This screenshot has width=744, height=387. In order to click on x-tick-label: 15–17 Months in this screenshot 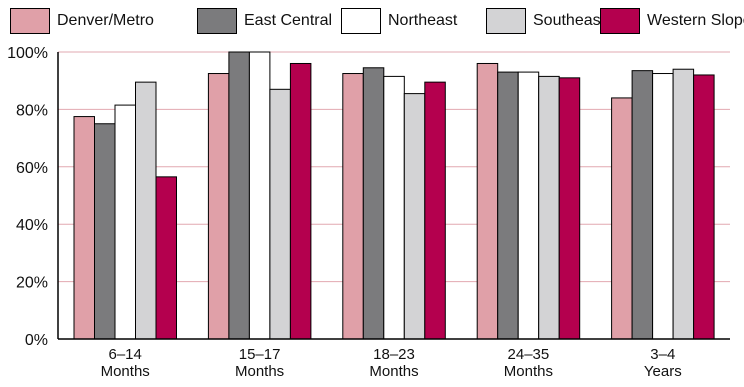, I will do `click(259, 363)`.